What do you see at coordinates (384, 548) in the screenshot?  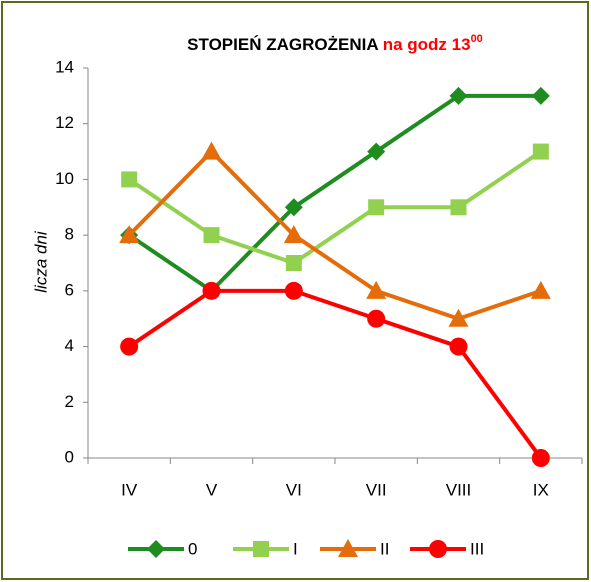 I see `legend-label: II` at bounding box center [384, 548].